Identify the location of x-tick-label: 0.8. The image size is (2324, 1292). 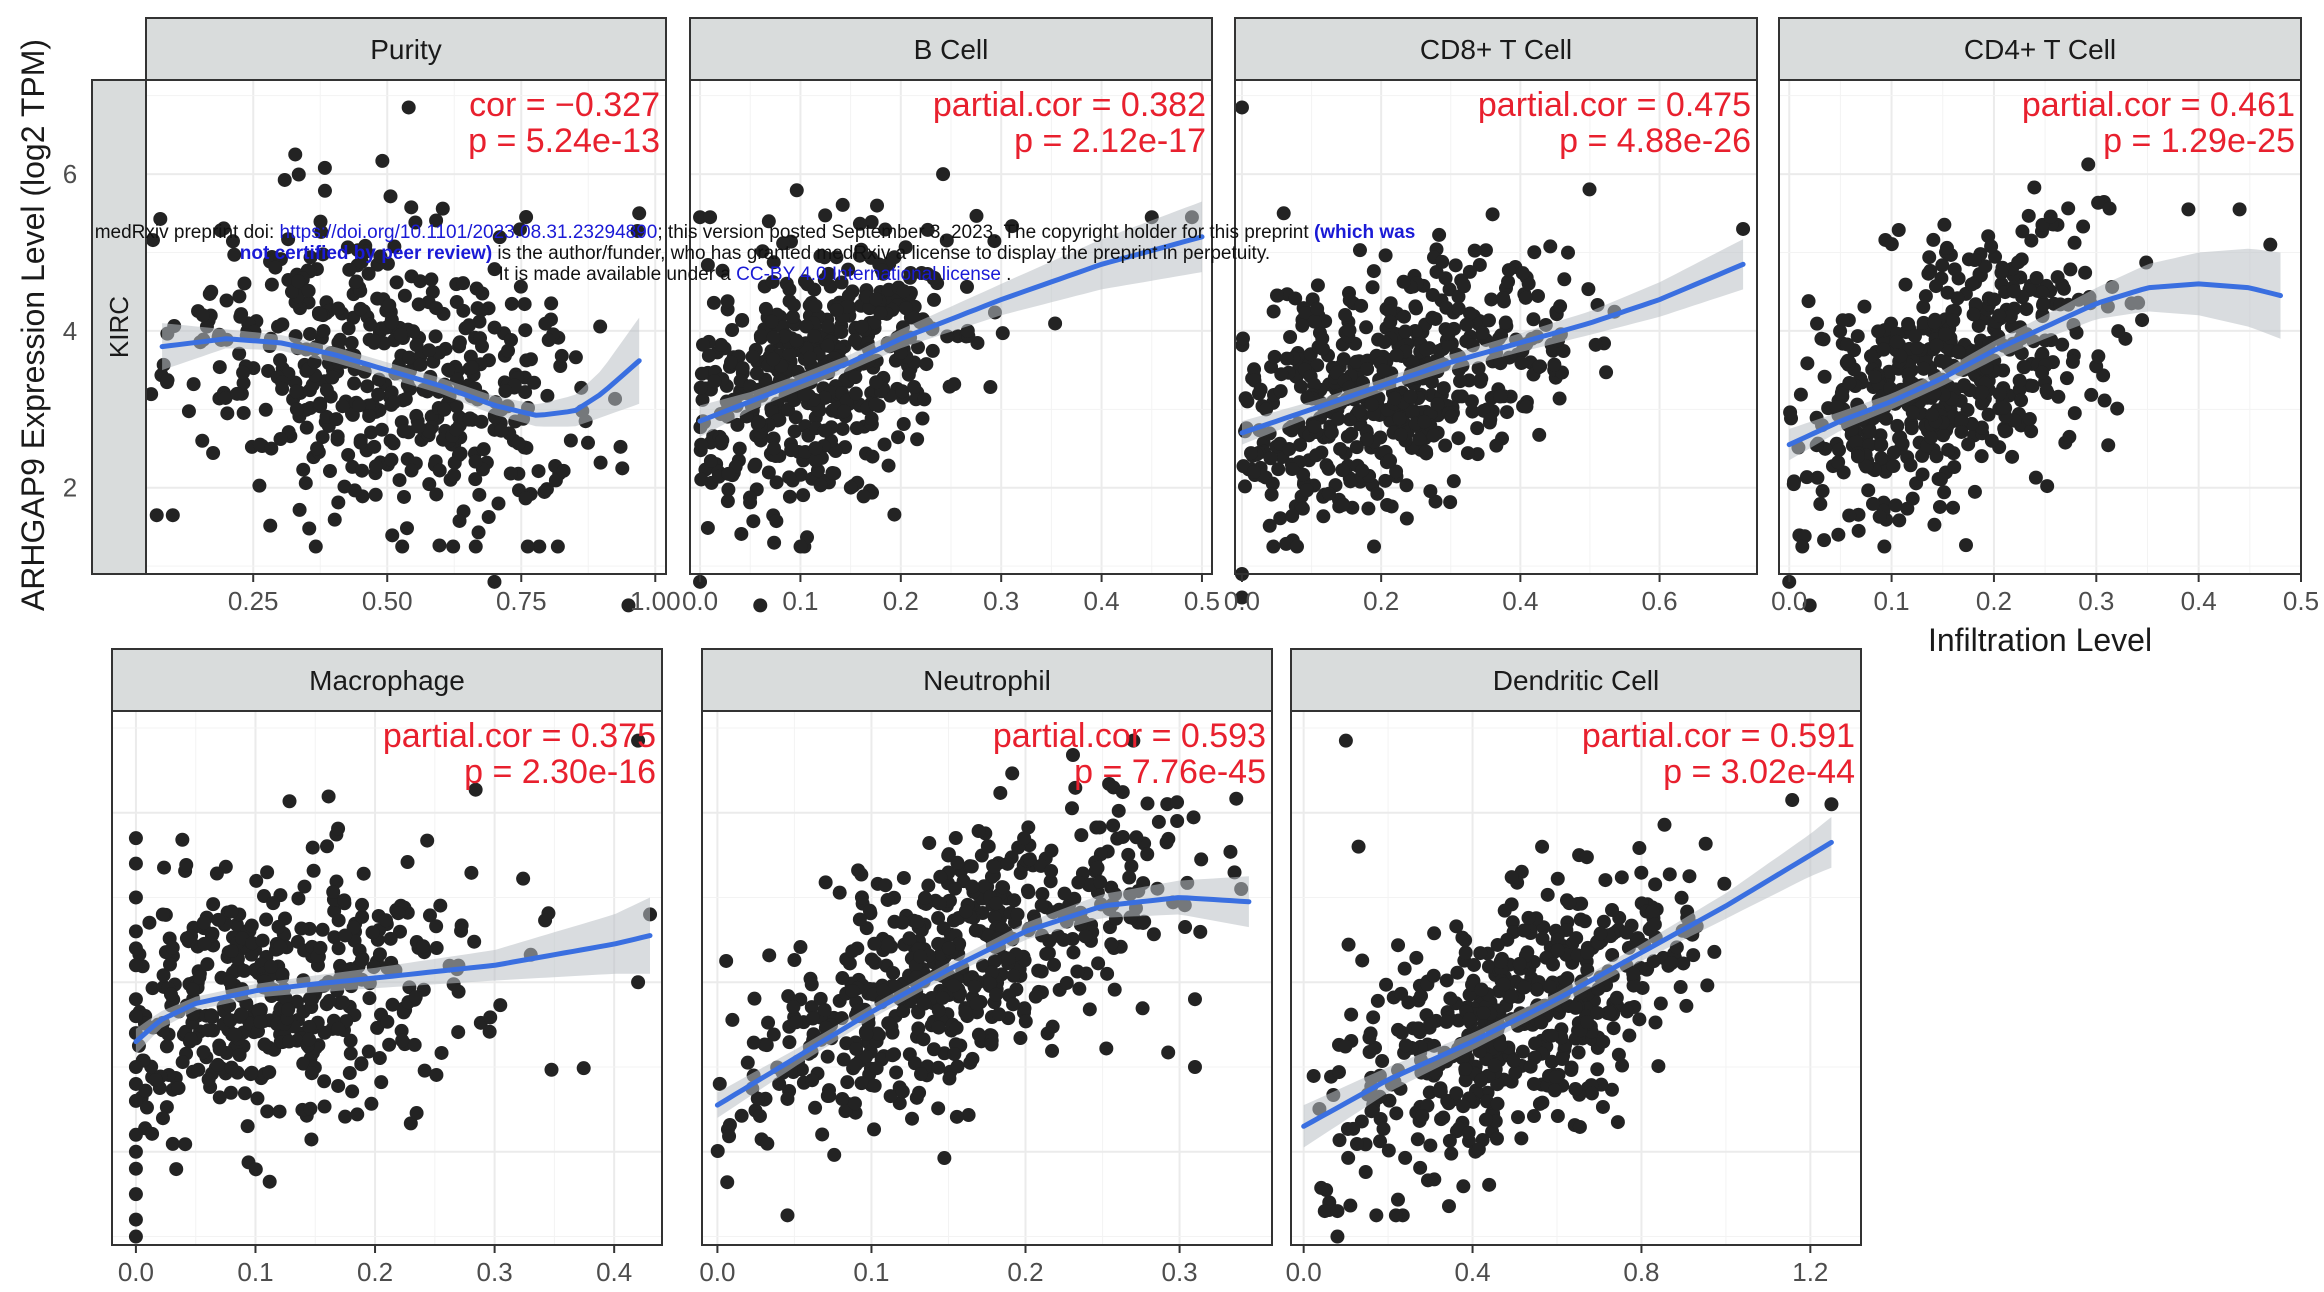
(1641, 1272).